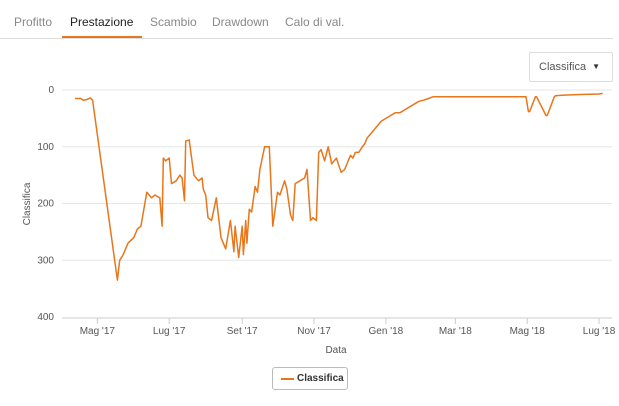 The height and width of the screenshot is (406, 619). What do you see at coordinates (599, 331) in the screenshot?
I see `x-tick-label: Lug '18` at bounding box center [599, 331].